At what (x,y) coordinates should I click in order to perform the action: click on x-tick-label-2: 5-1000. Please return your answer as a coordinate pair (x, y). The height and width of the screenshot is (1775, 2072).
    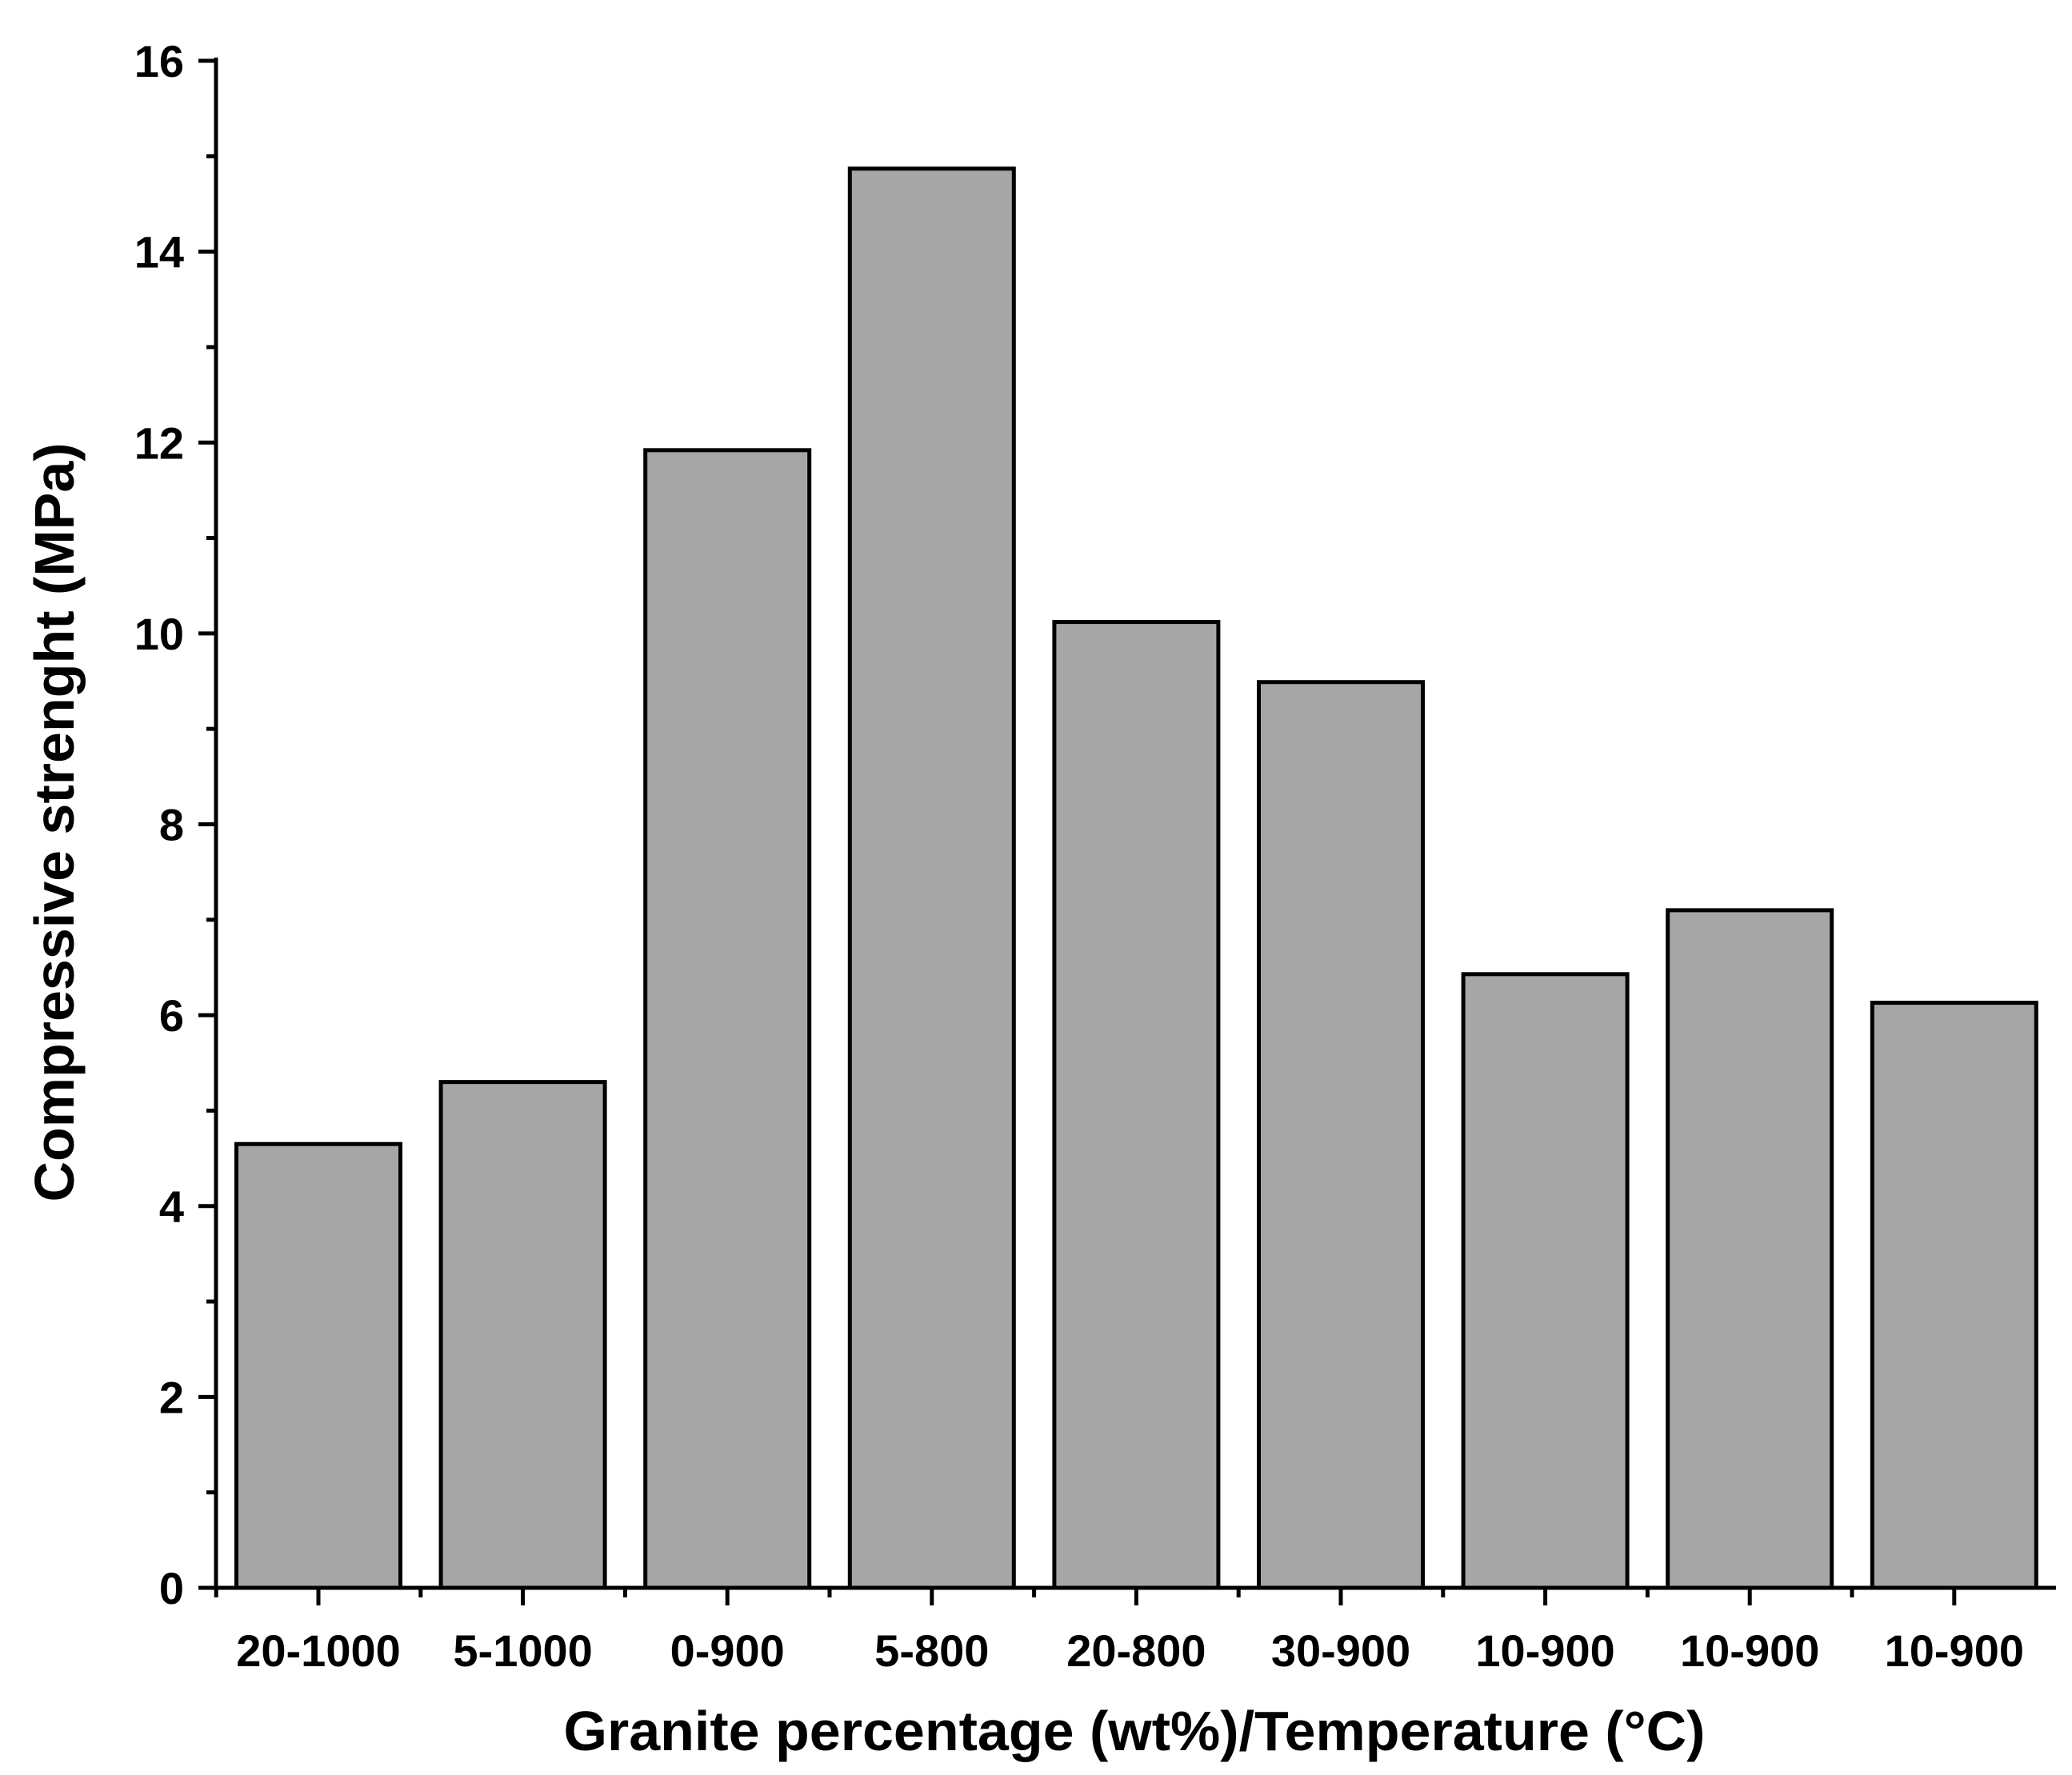
    Looking at the image, I should click on (522, 1651).